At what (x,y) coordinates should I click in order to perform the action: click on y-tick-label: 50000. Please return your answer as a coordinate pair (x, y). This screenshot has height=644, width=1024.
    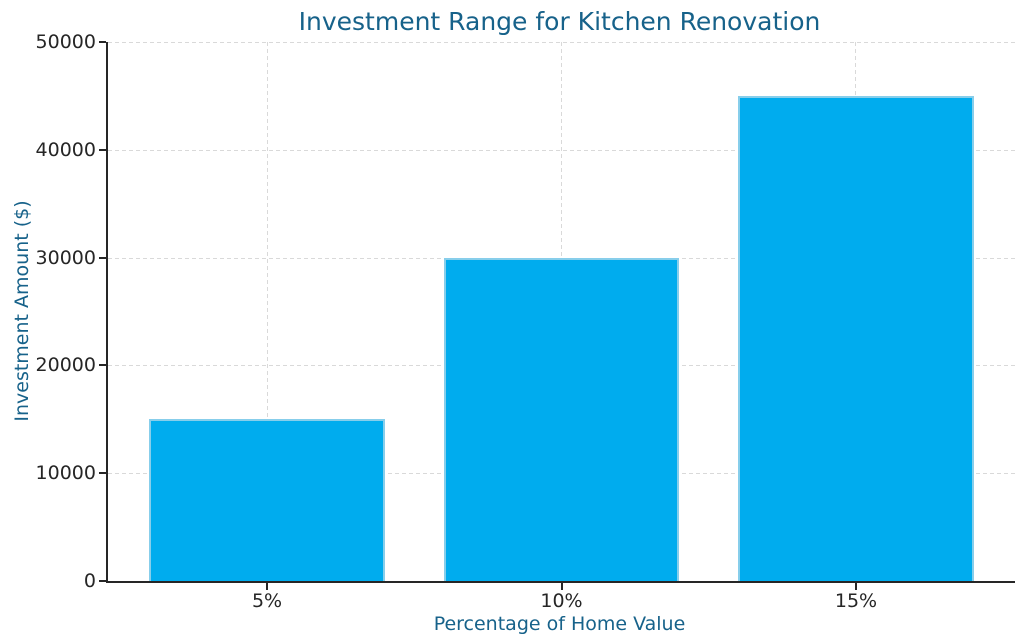
    Looking at the image, I should click on (65, 42).